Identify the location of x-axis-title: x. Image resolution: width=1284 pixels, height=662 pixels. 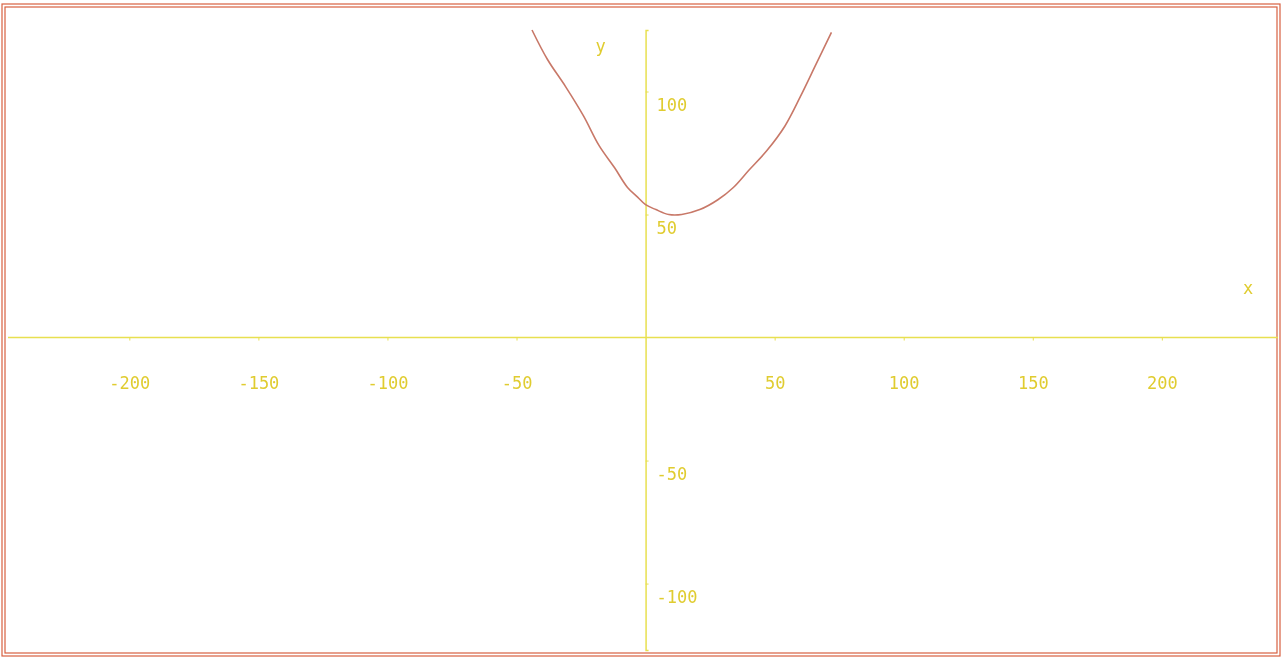
(1248, 287).